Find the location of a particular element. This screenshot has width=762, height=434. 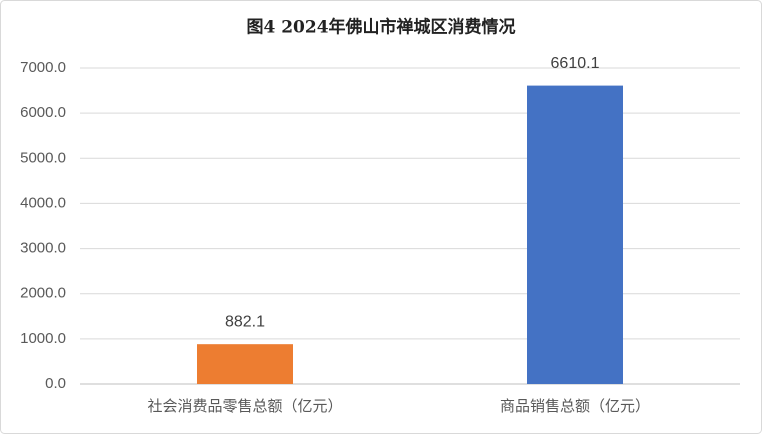

y-tick-label: 1000.0 is located at coordinates (43, 338).